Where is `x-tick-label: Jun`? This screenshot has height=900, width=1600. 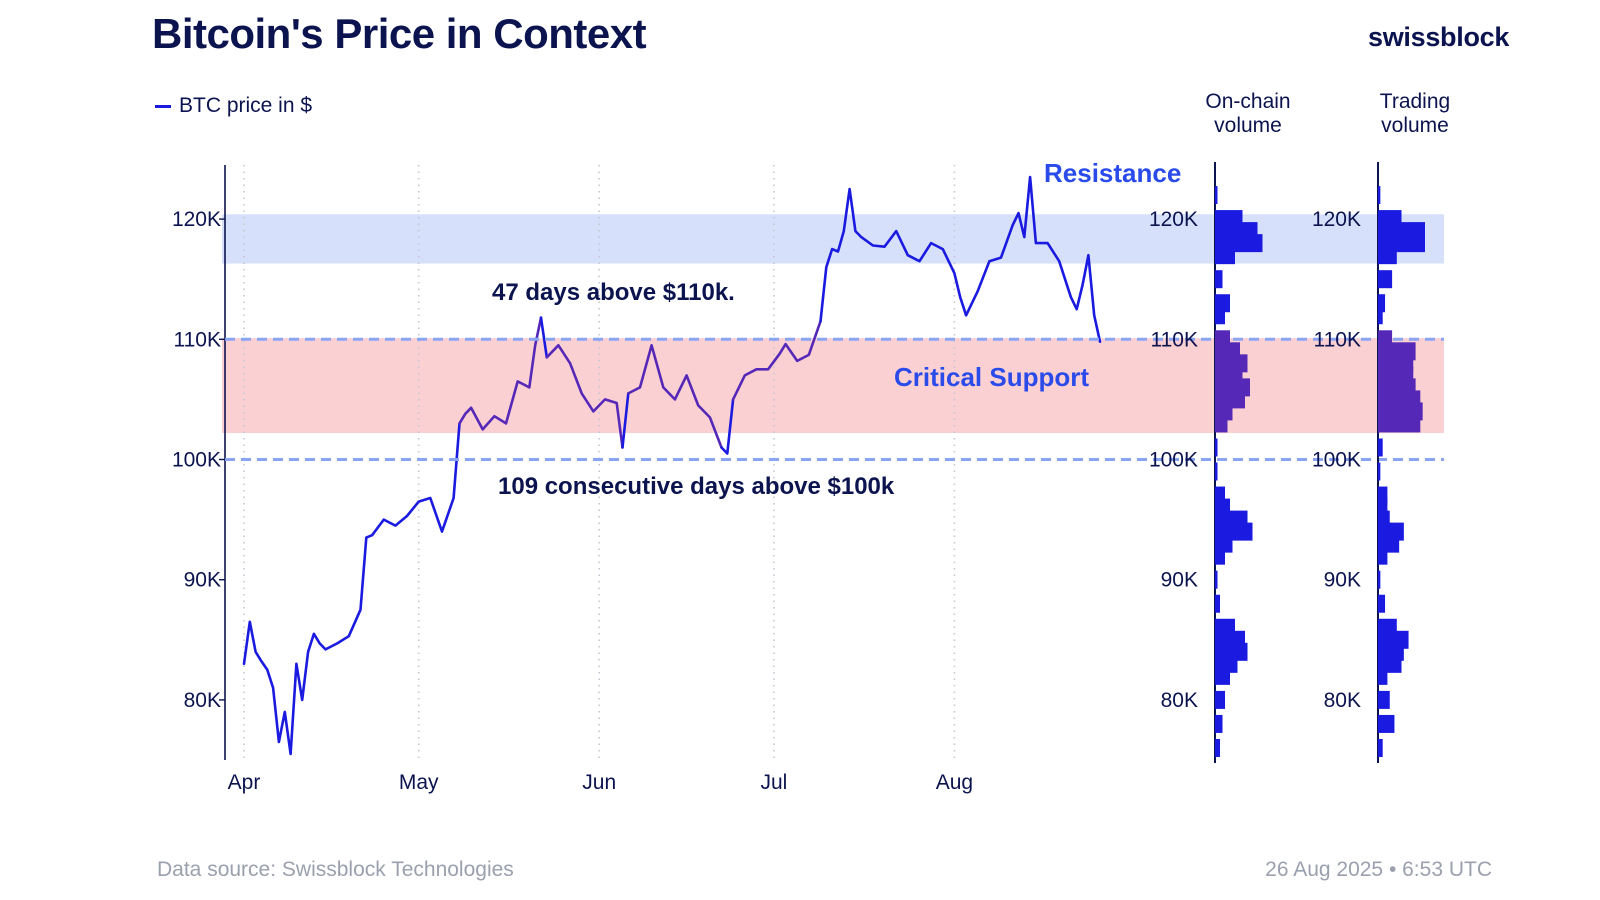 x-tick-label: Jun is located at coordinates (599, 782).